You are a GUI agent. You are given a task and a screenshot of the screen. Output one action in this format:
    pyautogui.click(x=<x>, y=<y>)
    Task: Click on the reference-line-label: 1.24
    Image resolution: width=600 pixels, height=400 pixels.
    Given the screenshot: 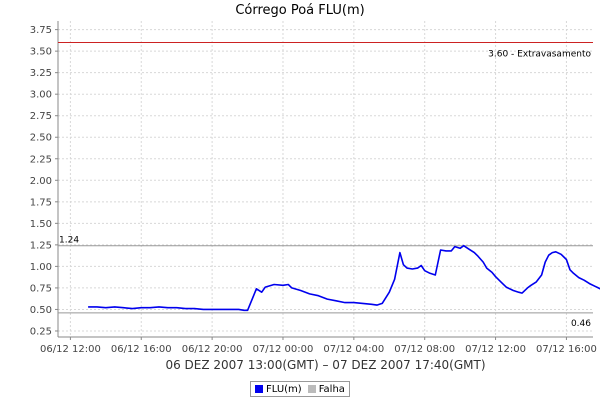 What is the action you would take?
    pyautogui.click(x=69, y=241)
    